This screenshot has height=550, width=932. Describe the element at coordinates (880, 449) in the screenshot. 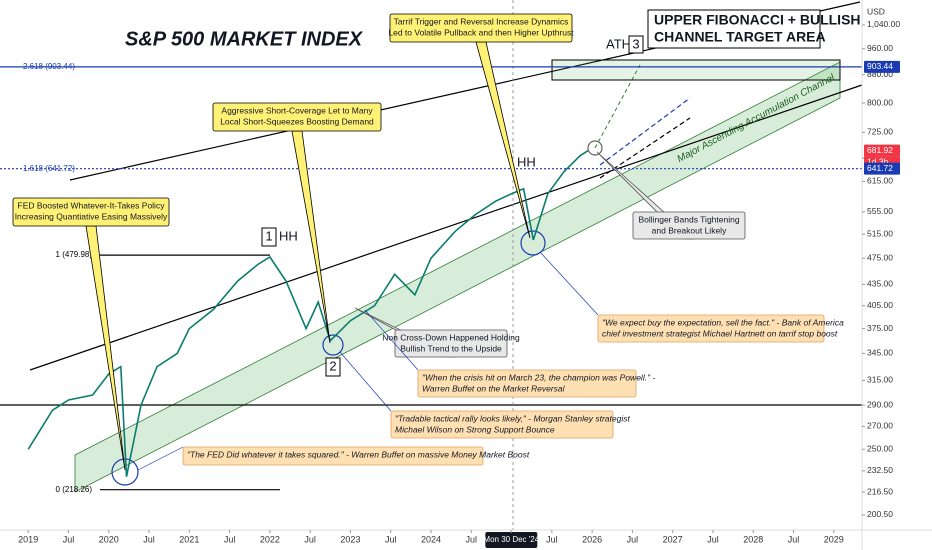

I see `y-tick-label: 250.00` at that location.